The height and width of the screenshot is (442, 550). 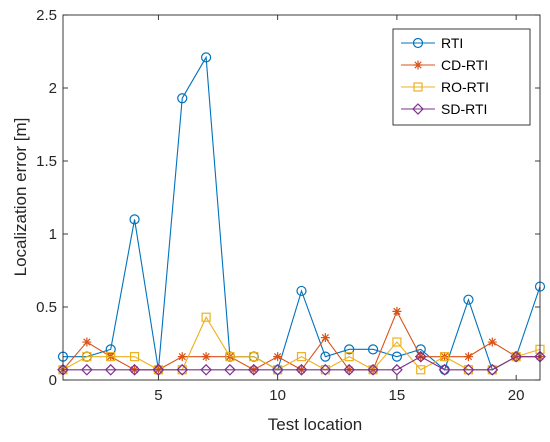 What do you see at coordinates (418, 109) in the screenshot?
I see `legend-marker-diamond` at bounding box center [418, 109].